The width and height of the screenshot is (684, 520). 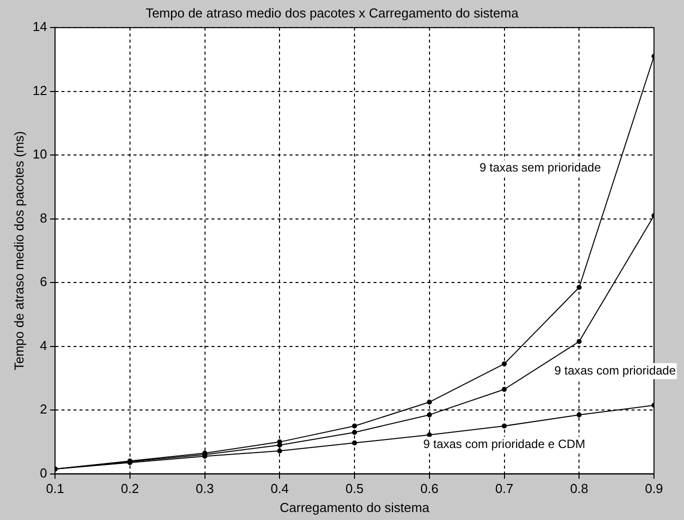 I want to click on y-tick-label: 2, so click(x=44, y=409).